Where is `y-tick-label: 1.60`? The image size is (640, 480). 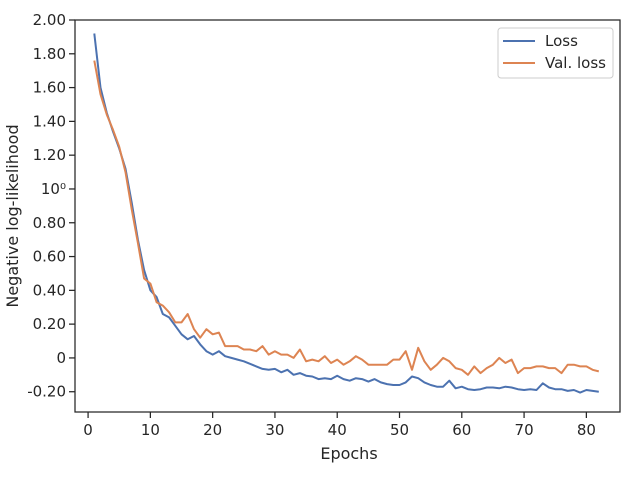
y-tick-label: 1.60 is located at coordinates (49, 88).